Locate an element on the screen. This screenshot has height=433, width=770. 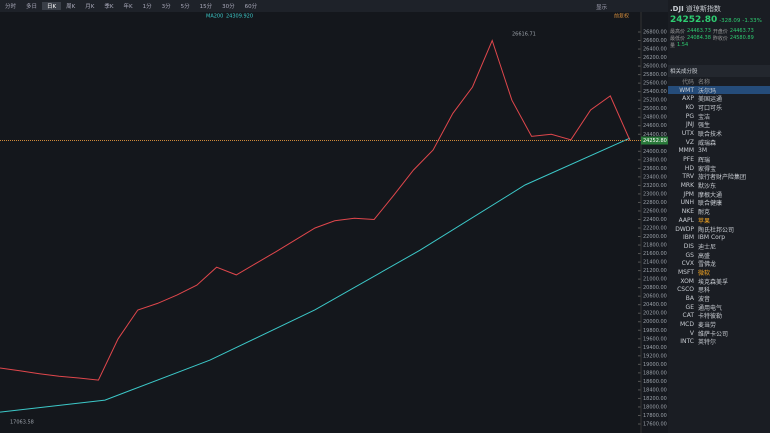
stock-row: XOM 埃克森美孚 is located at coordinates (719, 281).